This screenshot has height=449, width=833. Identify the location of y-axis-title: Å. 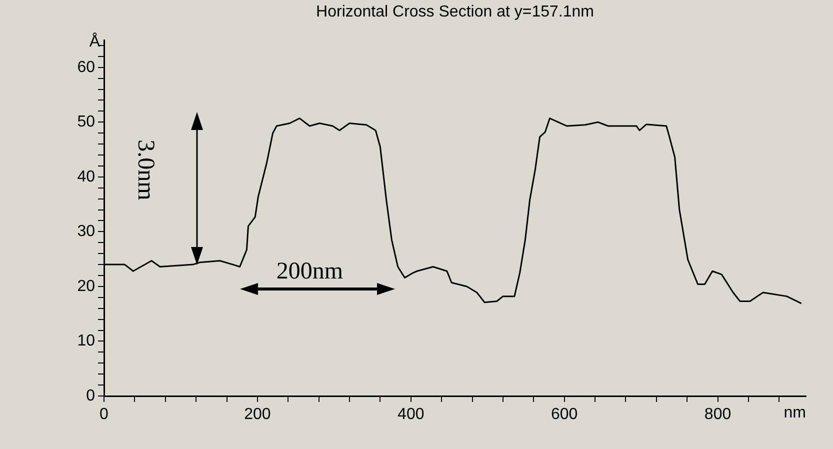
(94, 41).